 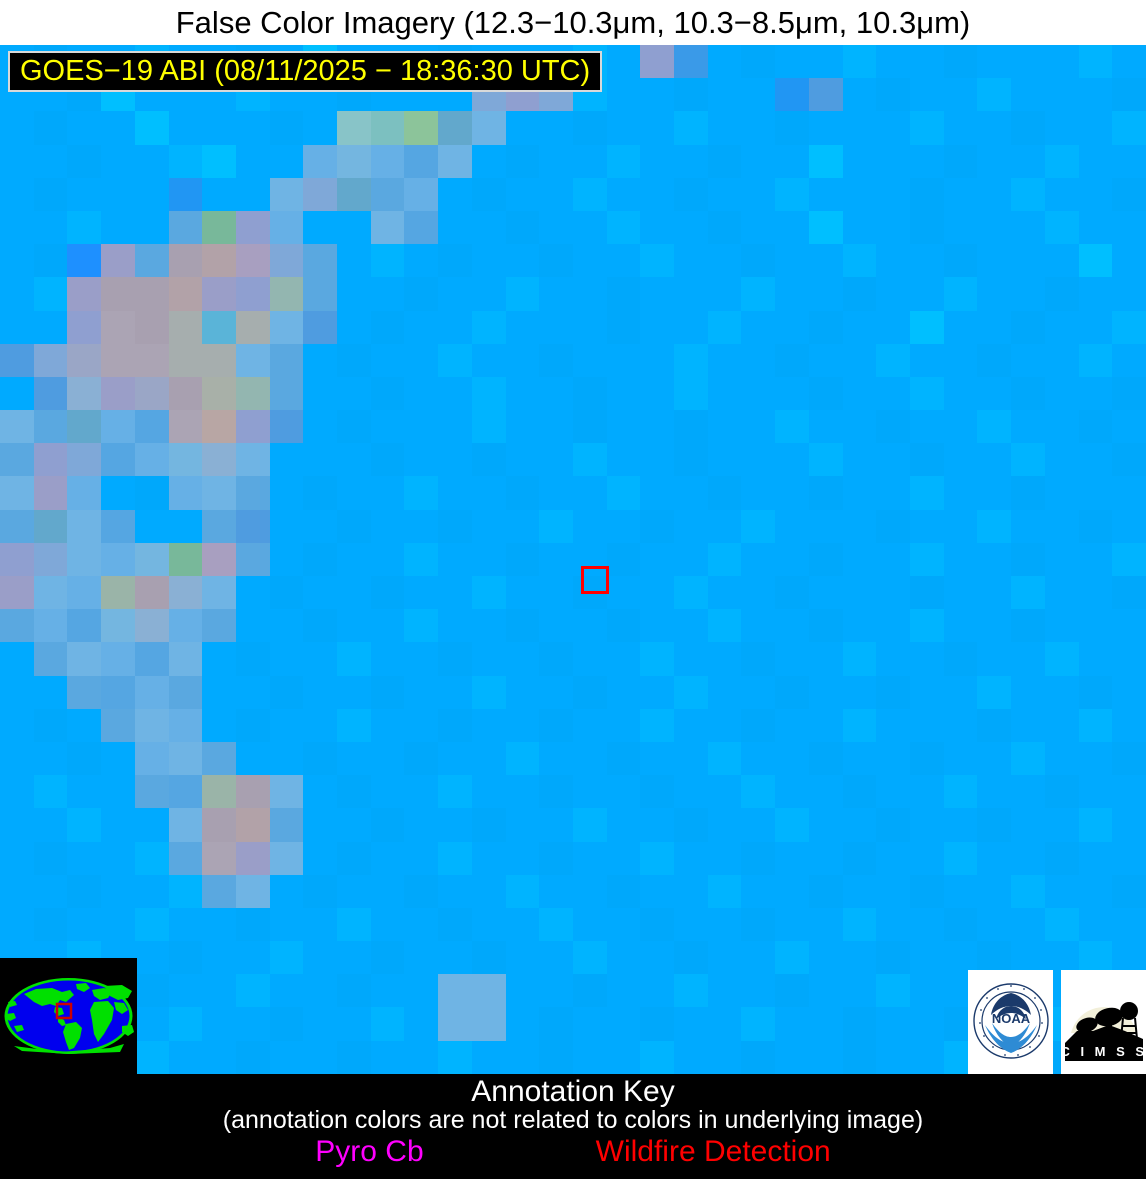 What do you see at coordinates (573, 1152) in the screenshot?
I see `annotation-key-legend: Pyro Cb Wildfire Detection` at bounding box center [573, 1152].